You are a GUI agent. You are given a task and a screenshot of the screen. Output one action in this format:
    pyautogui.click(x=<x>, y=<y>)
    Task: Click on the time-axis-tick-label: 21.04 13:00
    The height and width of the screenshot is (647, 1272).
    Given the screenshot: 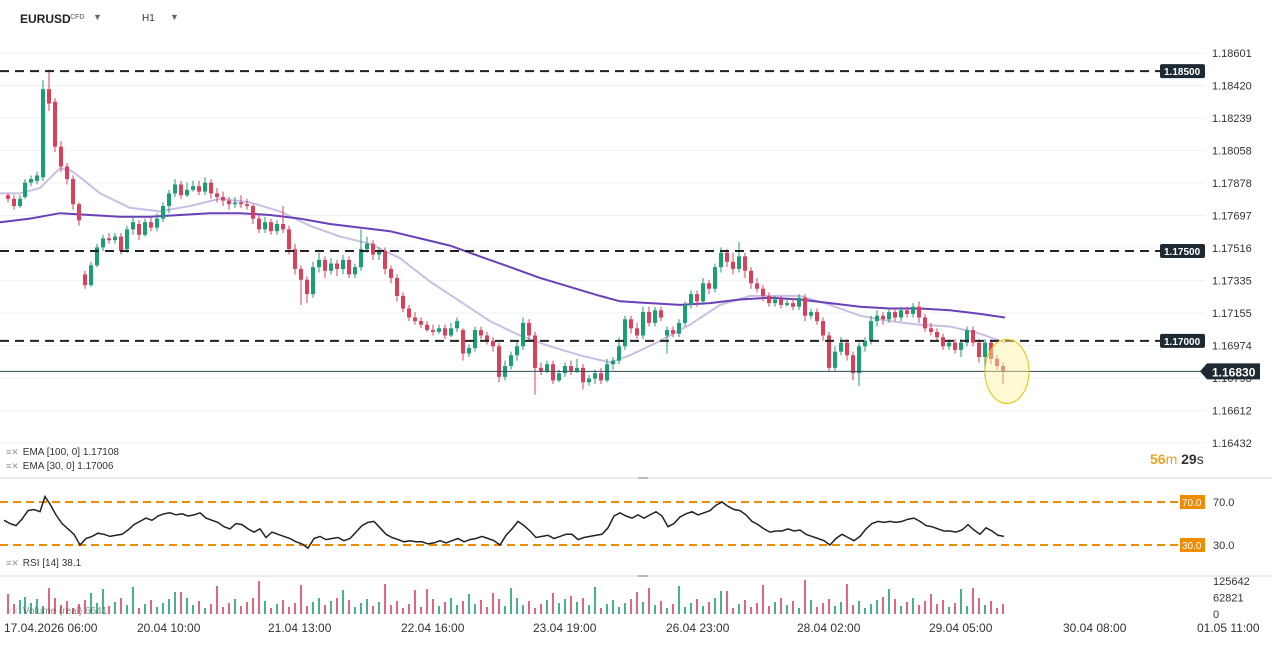 What is the action you would take?
    pyautogui.click(x=300, y=628)
    